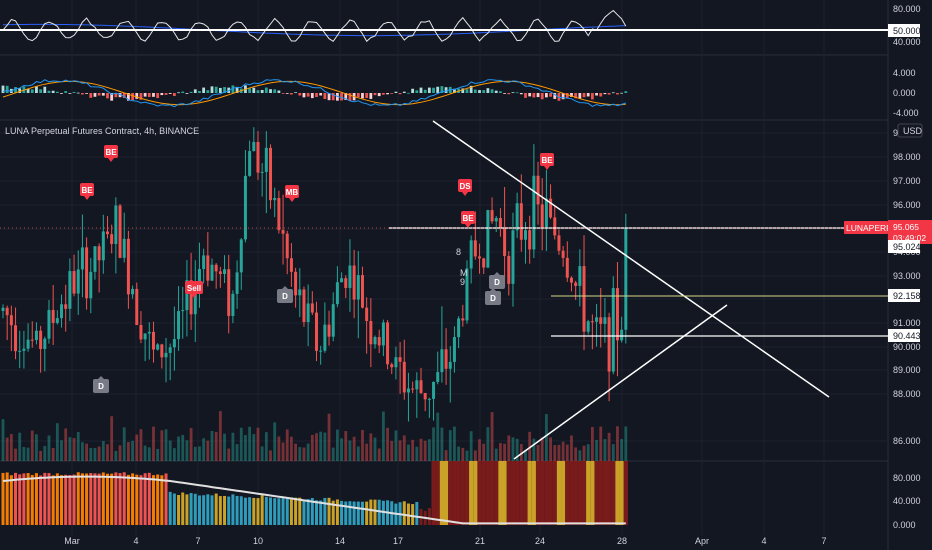 The image size is (932, 550). What do you see at coordinates (904, 335) in the screenshot?
I see `level-lower-tag` at bounding box center [904, 335].